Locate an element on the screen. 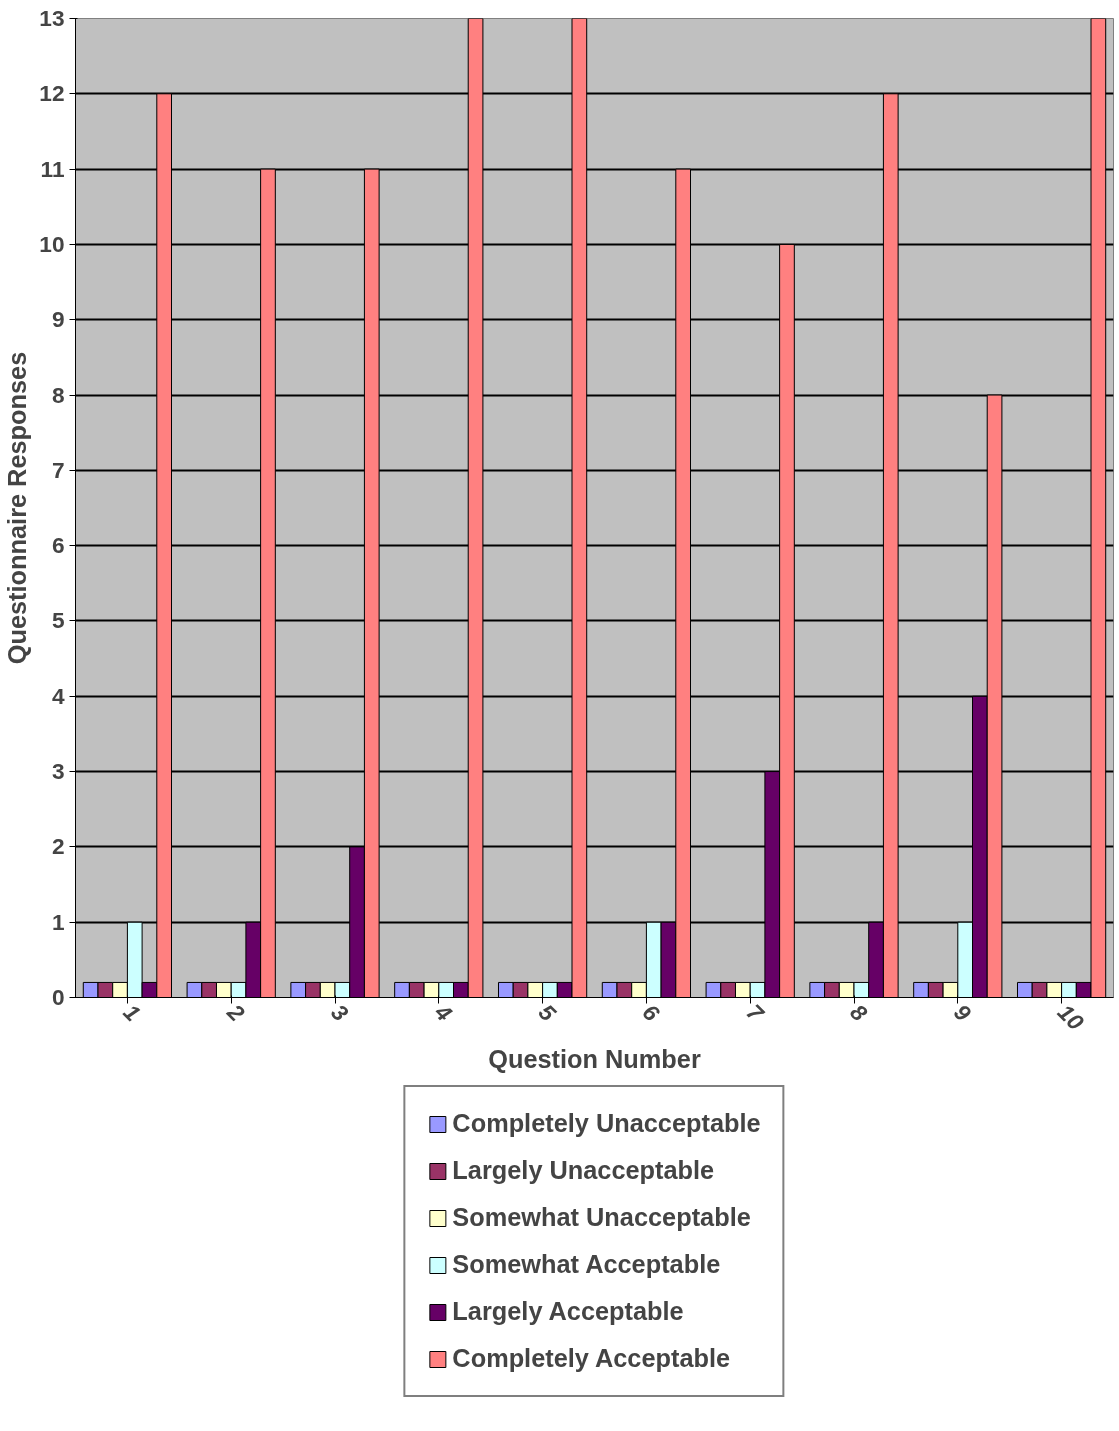 Image resolution: width=1119 pixels, height=1431 pixels. x-tick-label: 7 is located at coordinates (755, 1013).